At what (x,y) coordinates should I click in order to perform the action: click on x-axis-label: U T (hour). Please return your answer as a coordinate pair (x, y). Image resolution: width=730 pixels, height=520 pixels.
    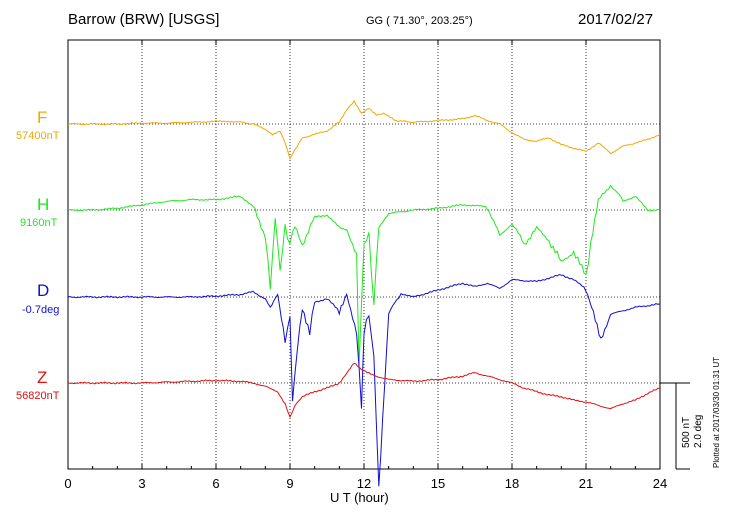
    Looking at the image, I should click on (359, 497).